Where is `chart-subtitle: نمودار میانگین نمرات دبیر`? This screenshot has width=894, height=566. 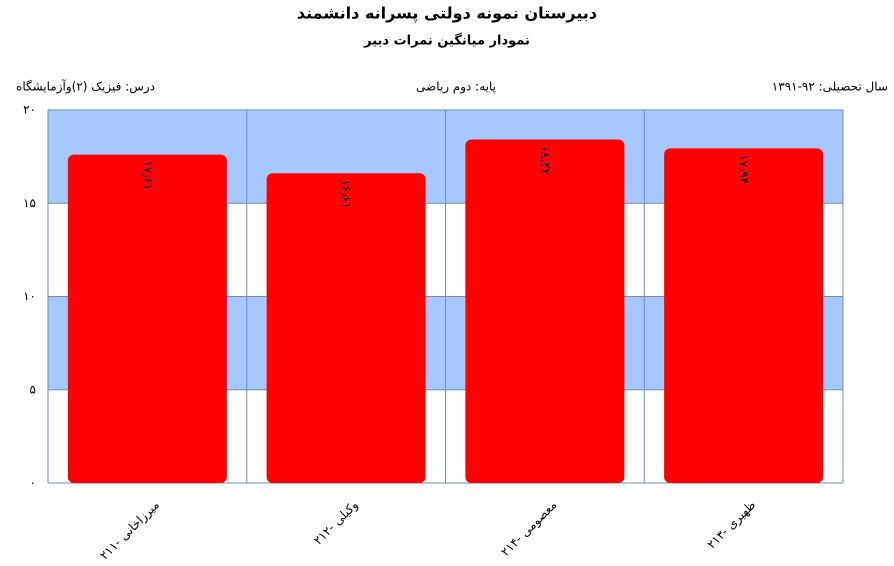 chart-subtitle: نمودار میانگین نمرات دبیر is located at coordinates (446, 41).